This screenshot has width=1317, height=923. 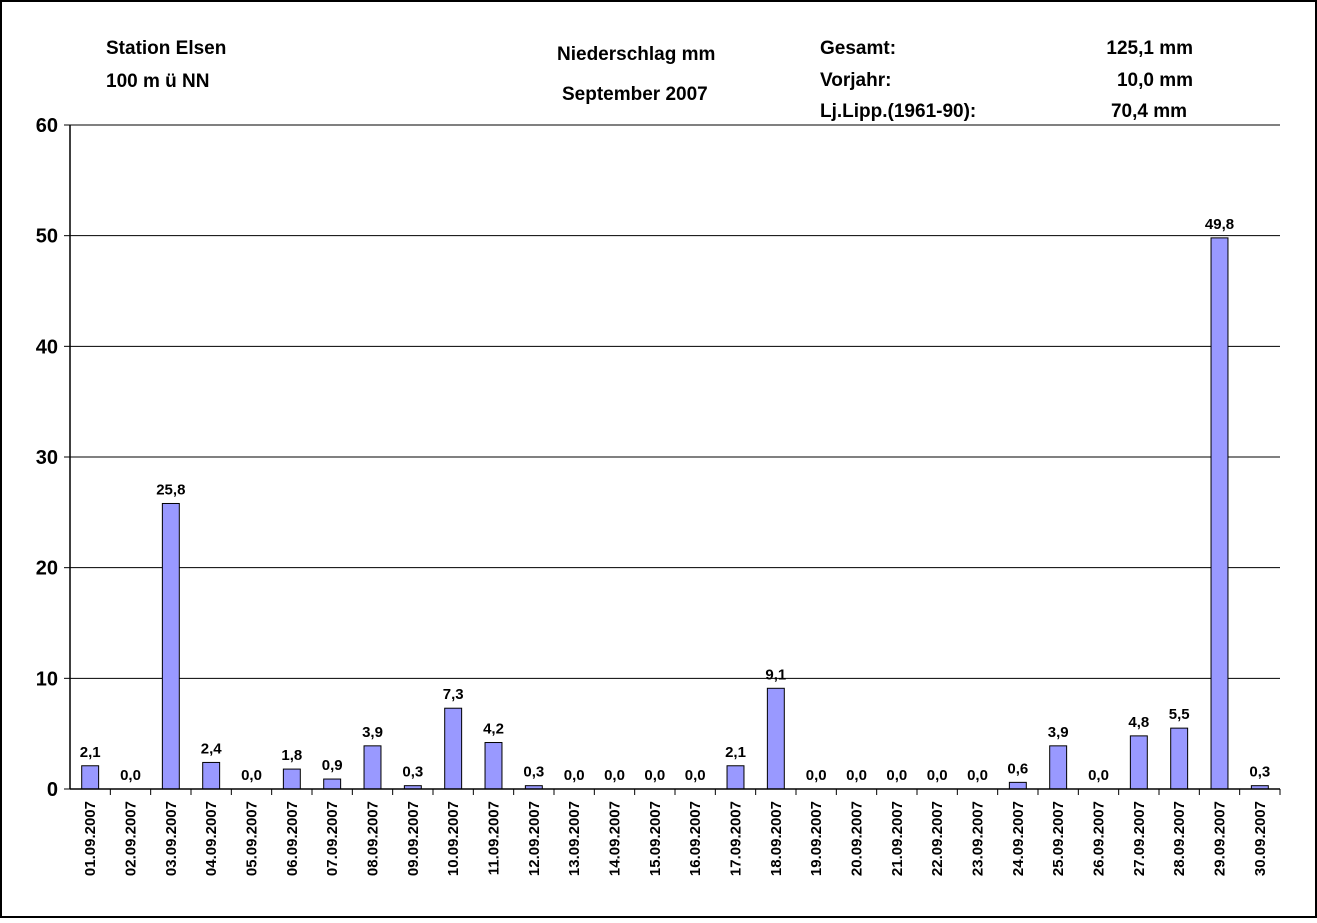 I want to click on bar-07.09.2007, so click(x=332, y=784).